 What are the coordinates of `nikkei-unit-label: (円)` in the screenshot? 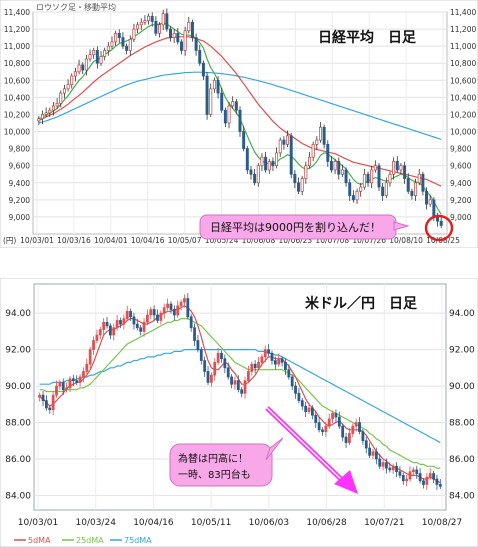 It's located at (9, 240).